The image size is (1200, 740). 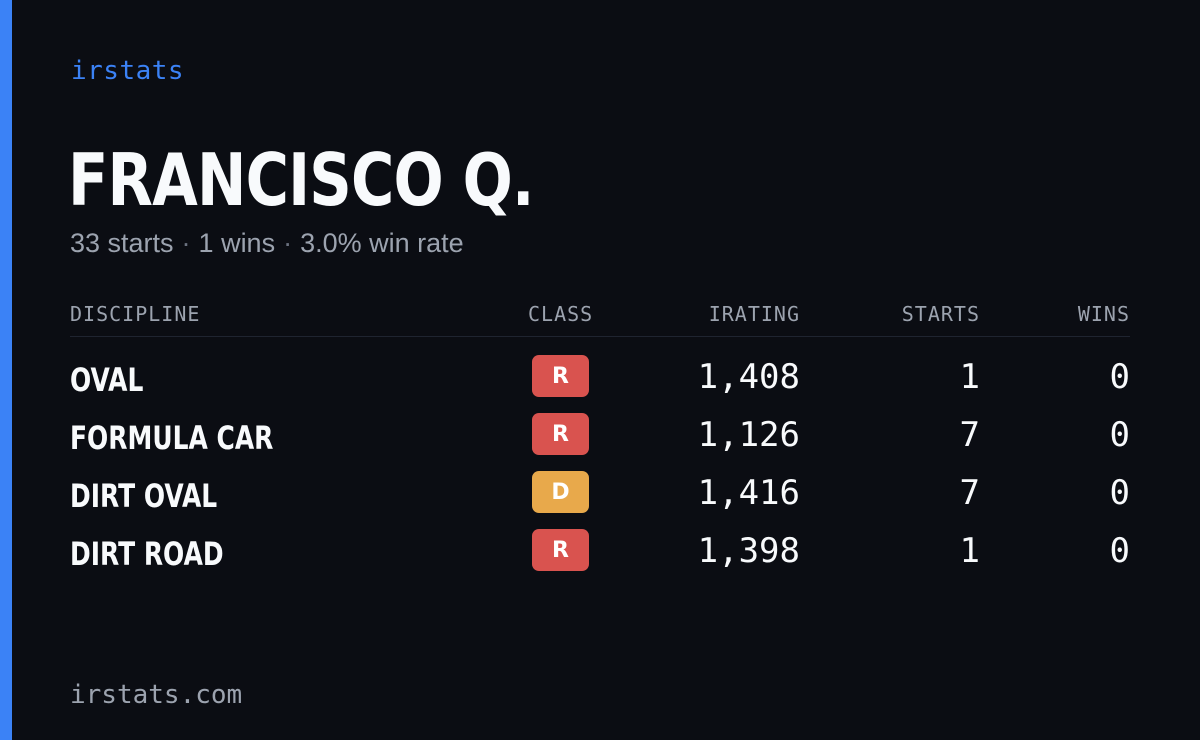 What do you see at coordinates (382, 243) in the screenshot?
I see `summary-win-rate: 3.0% win rate` at bounding box center [382, 243].